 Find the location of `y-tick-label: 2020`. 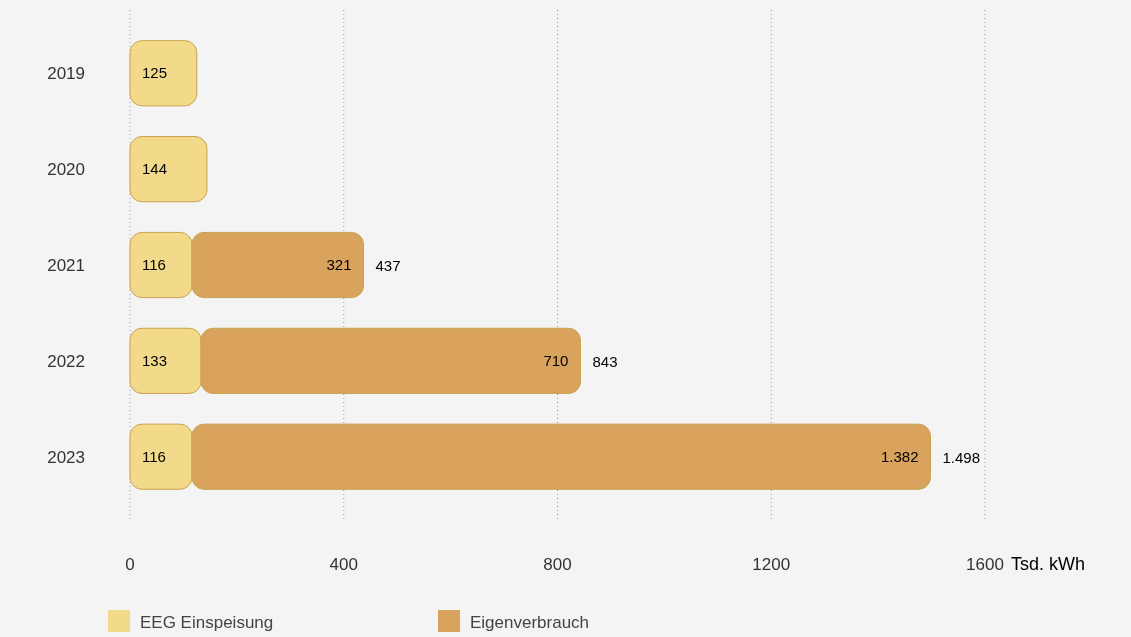

y-tick-label: 2020 is located at coordinates (66, 170).